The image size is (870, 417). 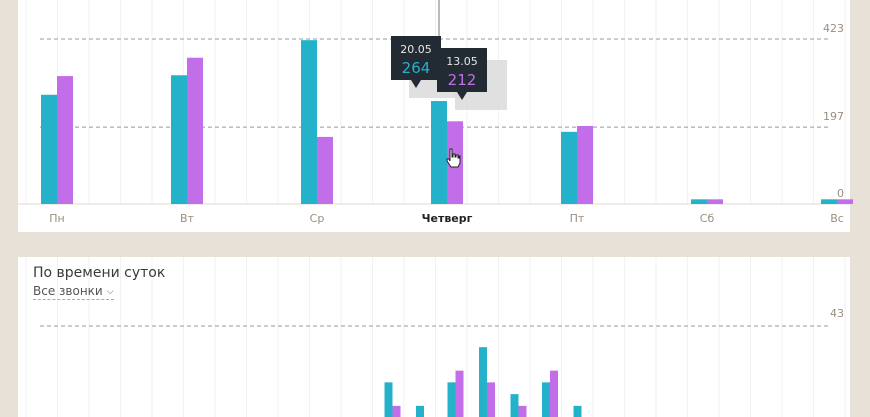 I want to click on x-tick-label: Сб, so click(x=707, y=218).